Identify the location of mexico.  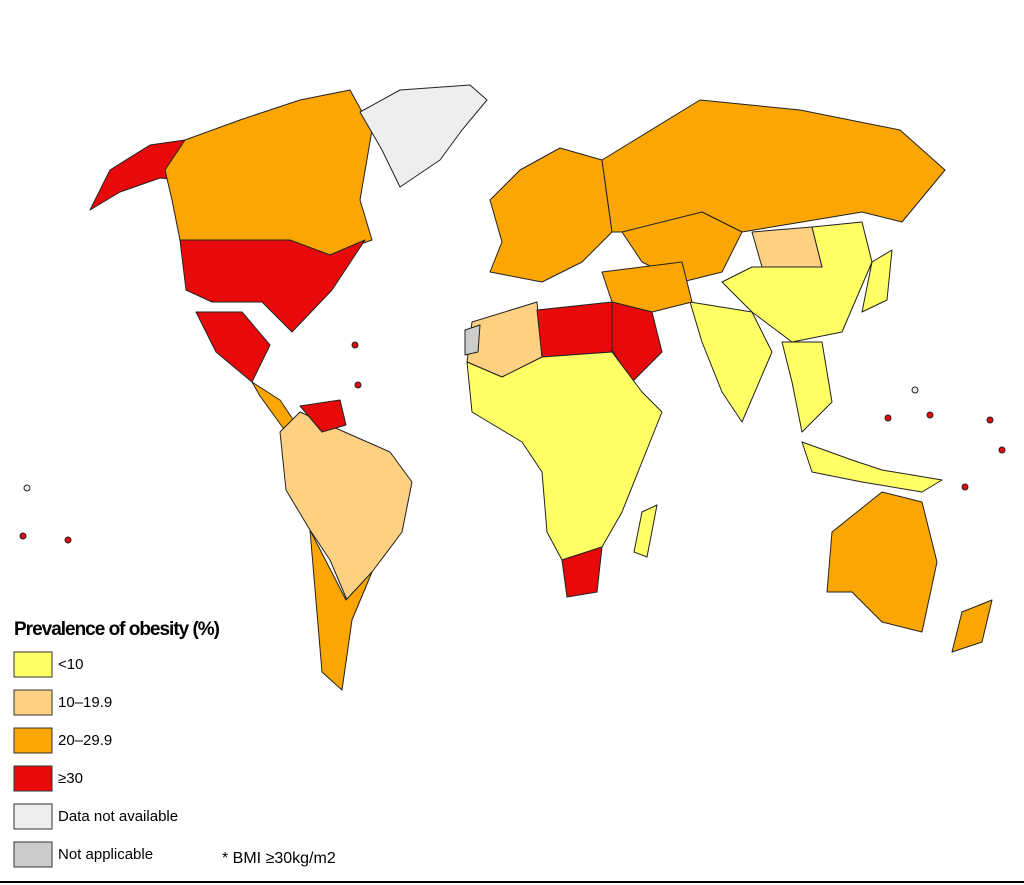
(233, 347).